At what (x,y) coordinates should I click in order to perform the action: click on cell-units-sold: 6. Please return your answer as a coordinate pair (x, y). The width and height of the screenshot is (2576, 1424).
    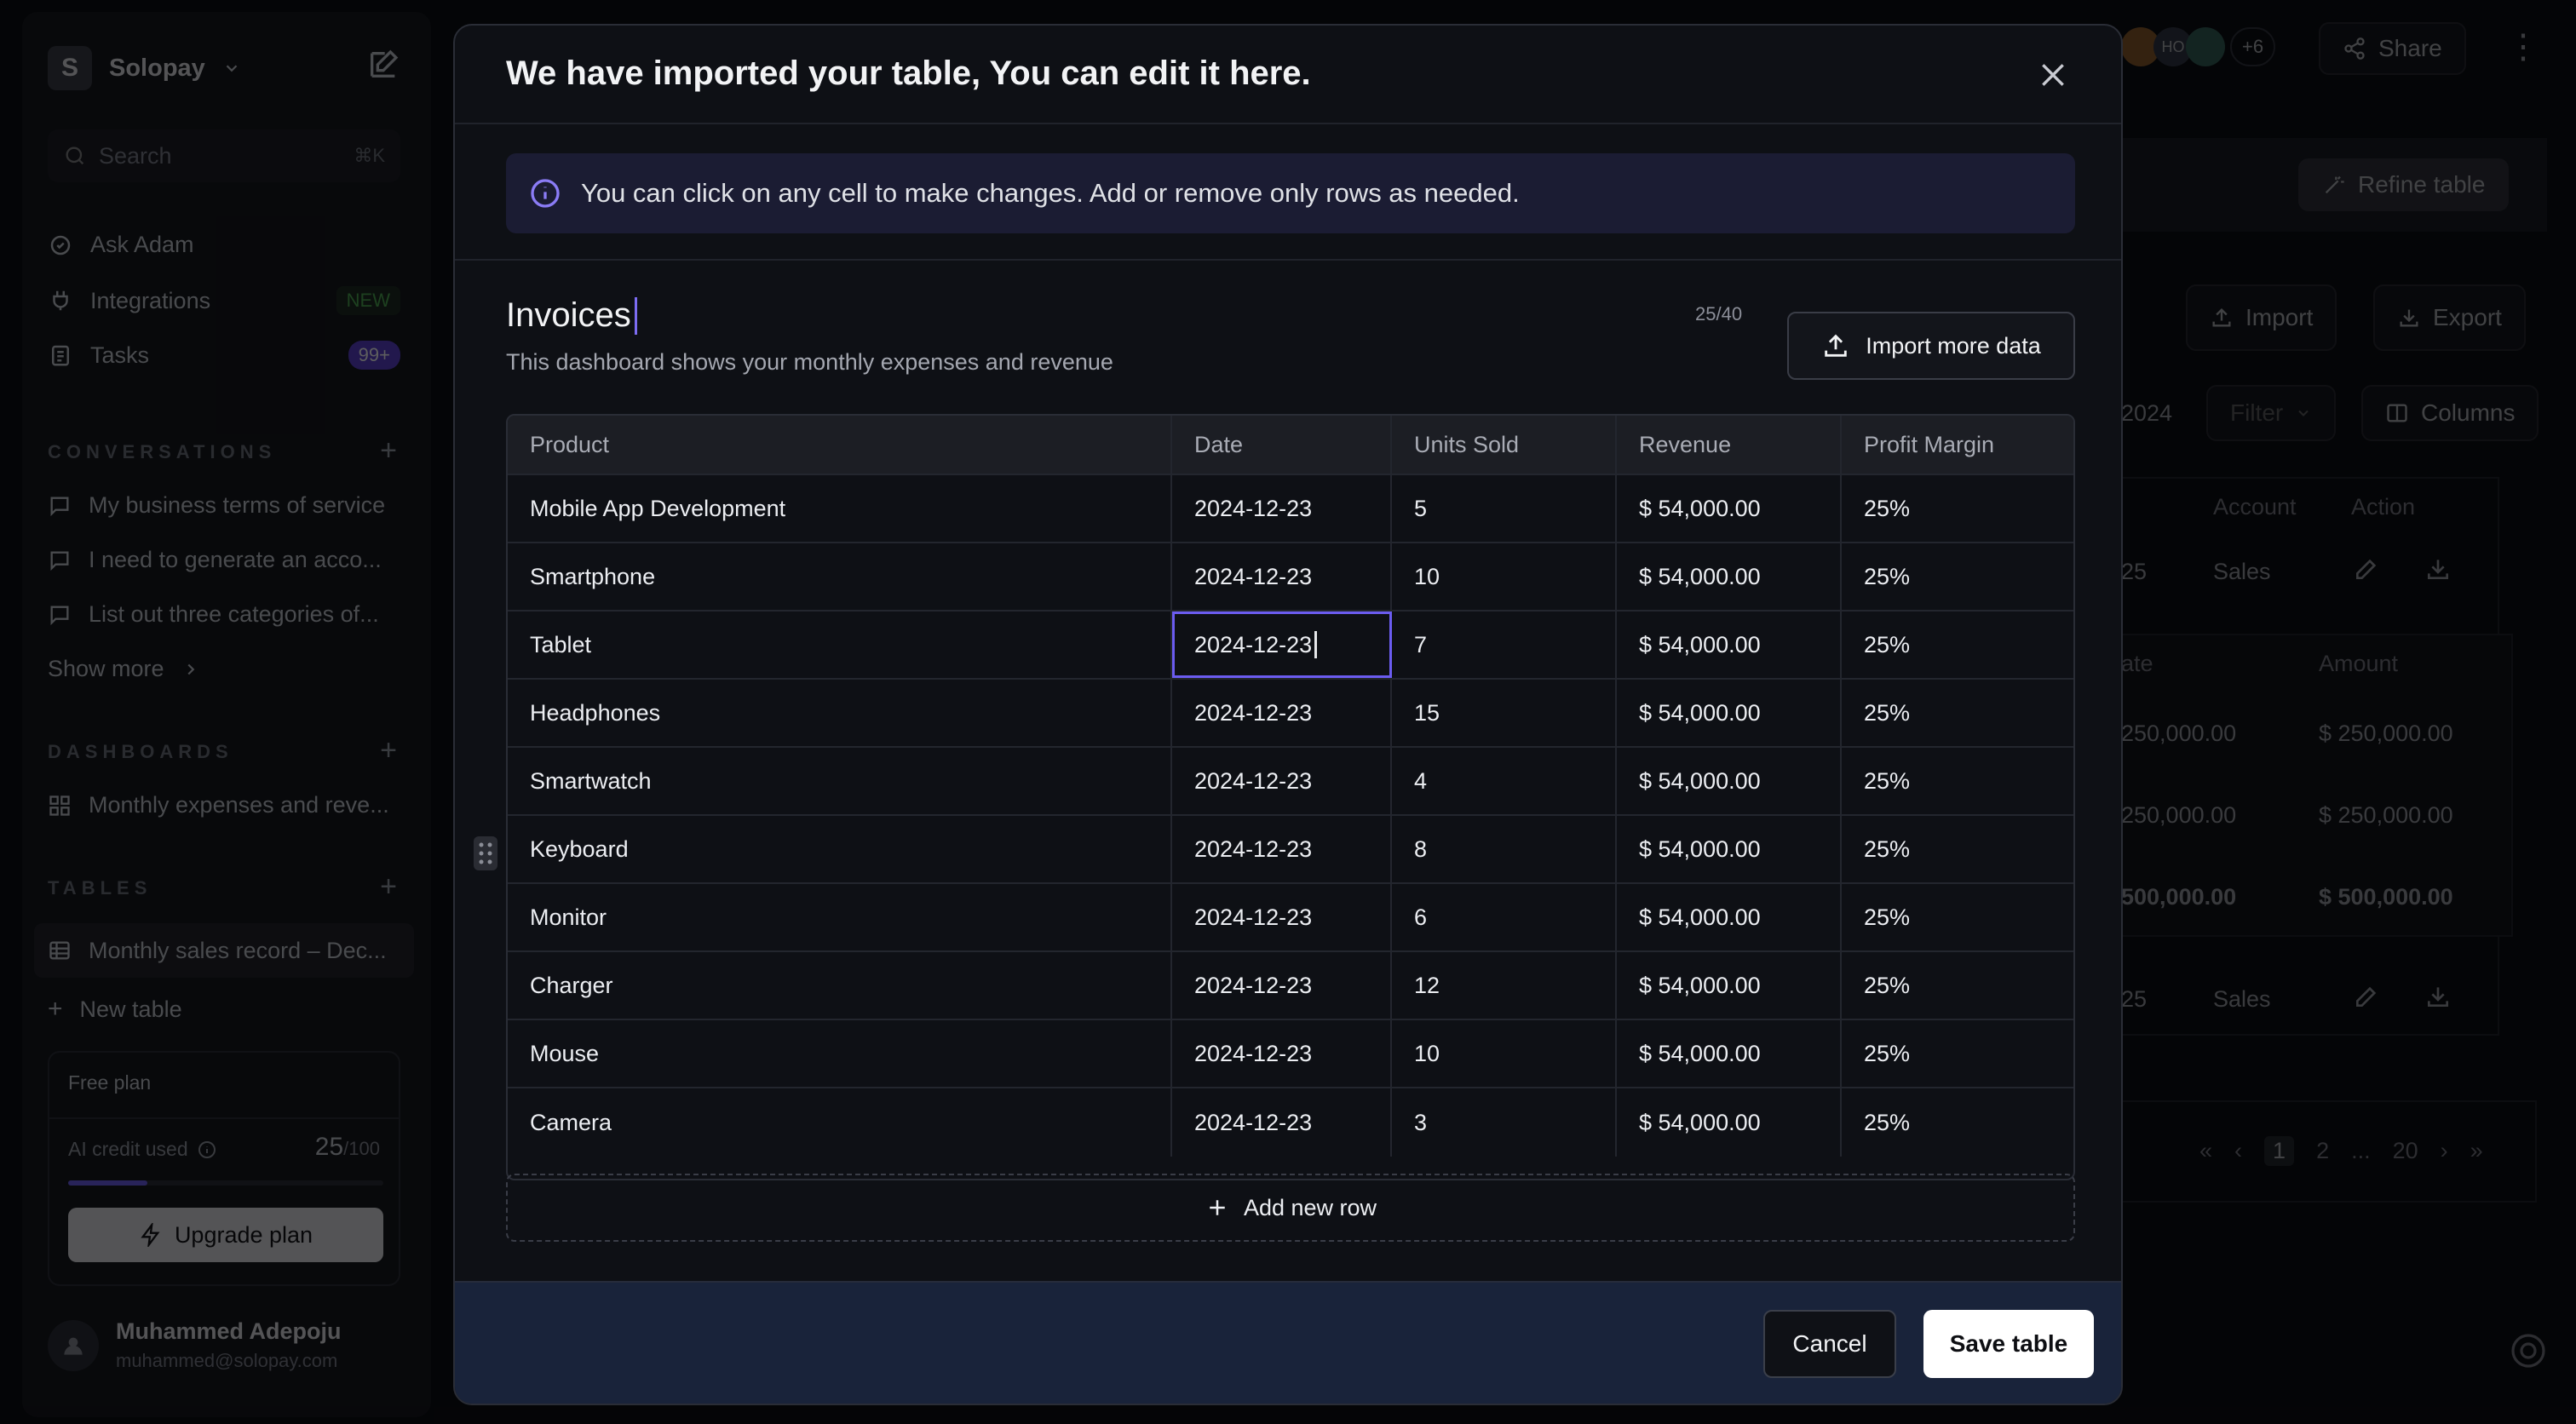
    Looking at the image, I should click on (1505, 917).